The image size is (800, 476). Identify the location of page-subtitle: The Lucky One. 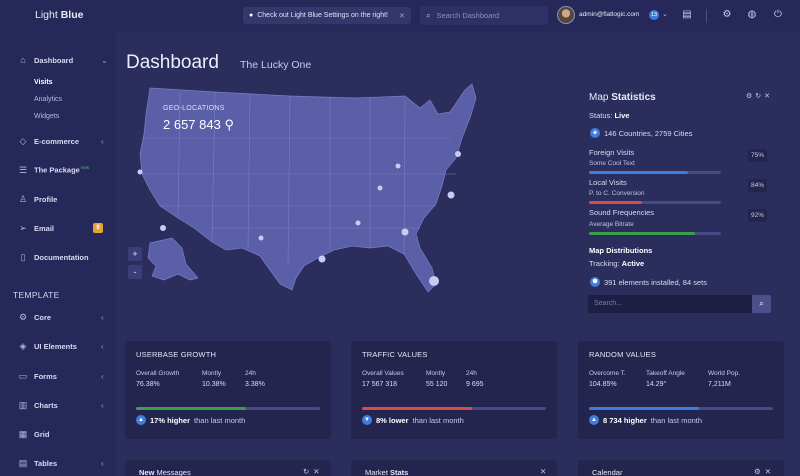
(276, 65).